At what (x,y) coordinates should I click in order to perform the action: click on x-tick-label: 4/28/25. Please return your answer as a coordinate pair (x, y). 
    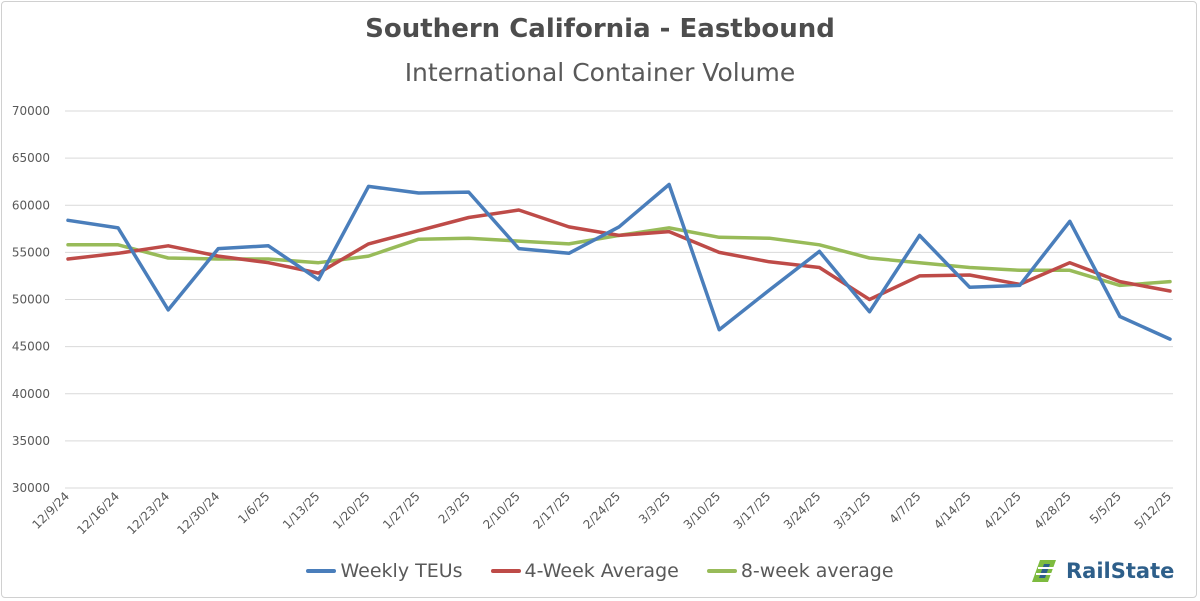
    Looking at the image, I should click on (1052, 510).